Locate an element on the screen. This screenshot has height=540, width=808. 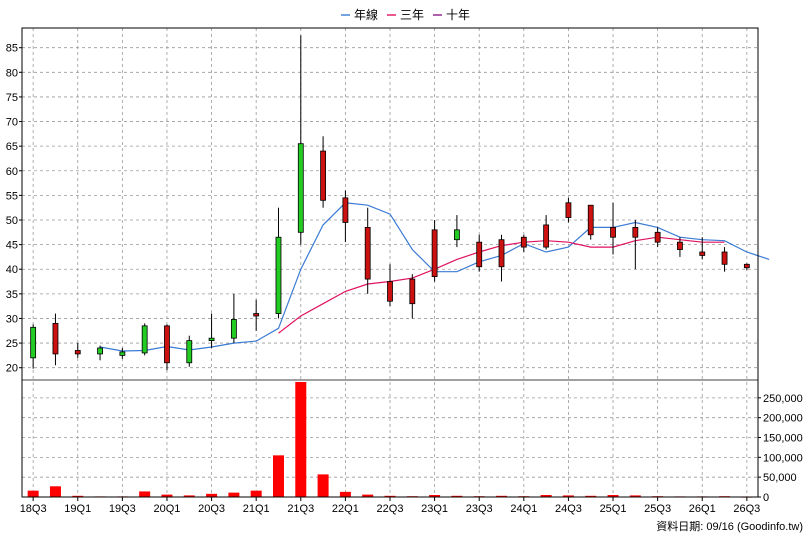
x-tick-label: 22Q3 is located at coordinates (390, 509).